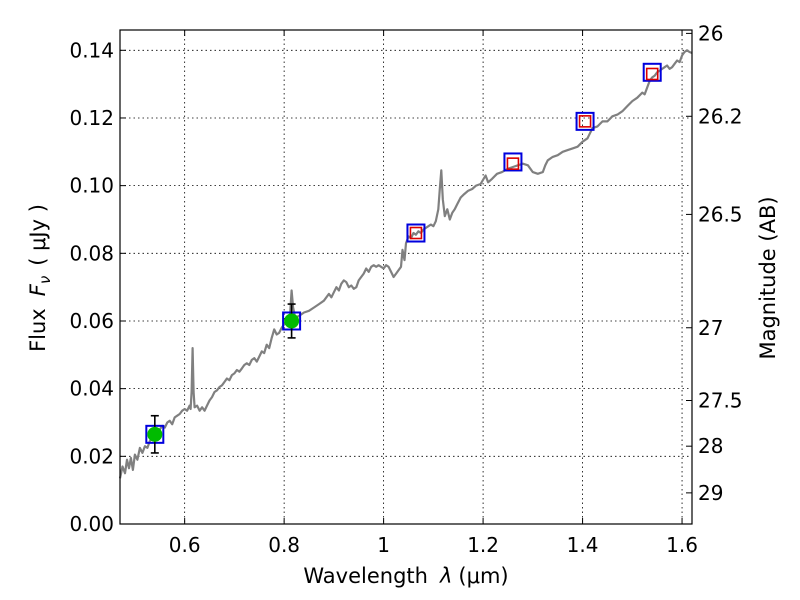 The image size is (800, 600). What do you see at coordinates (682, 545) in the screenshot?
I see `x-tick-label: 1.6` at bounding box center [682, 545].